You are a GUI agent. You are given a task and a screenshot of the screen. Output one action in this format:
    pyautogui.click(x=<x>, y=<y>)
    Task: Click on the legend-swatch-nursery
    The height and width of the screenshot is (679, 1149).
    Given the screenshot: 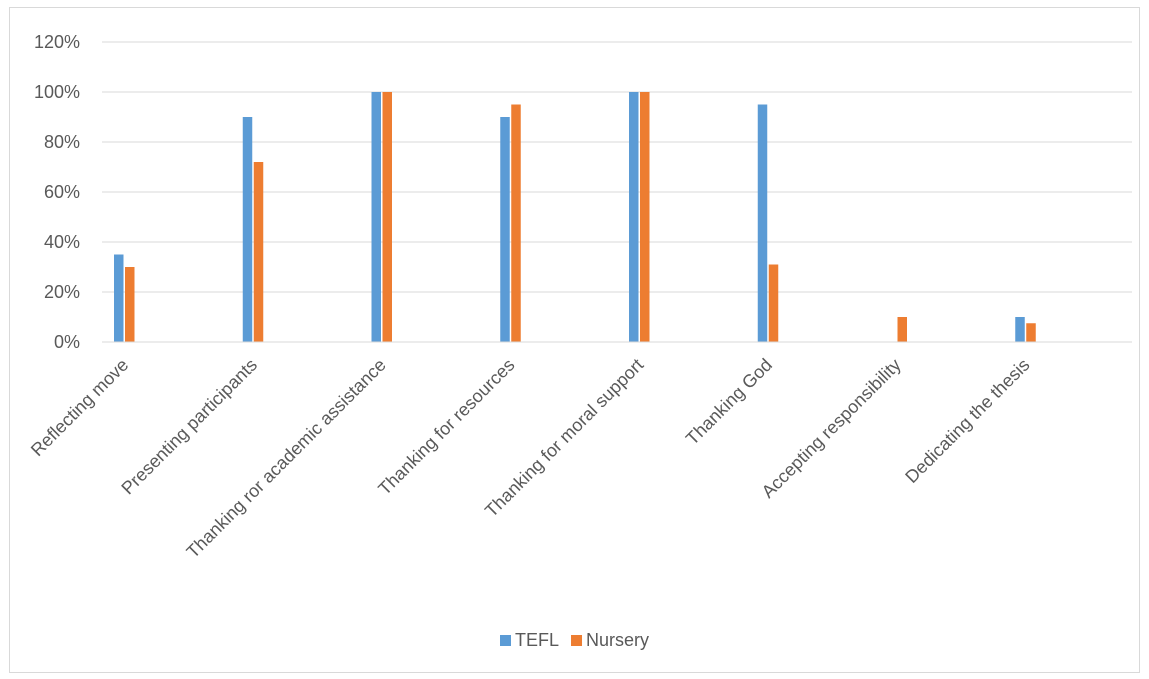 What is the action you would take?
    pyautogui.click(x=577, y=640)
    